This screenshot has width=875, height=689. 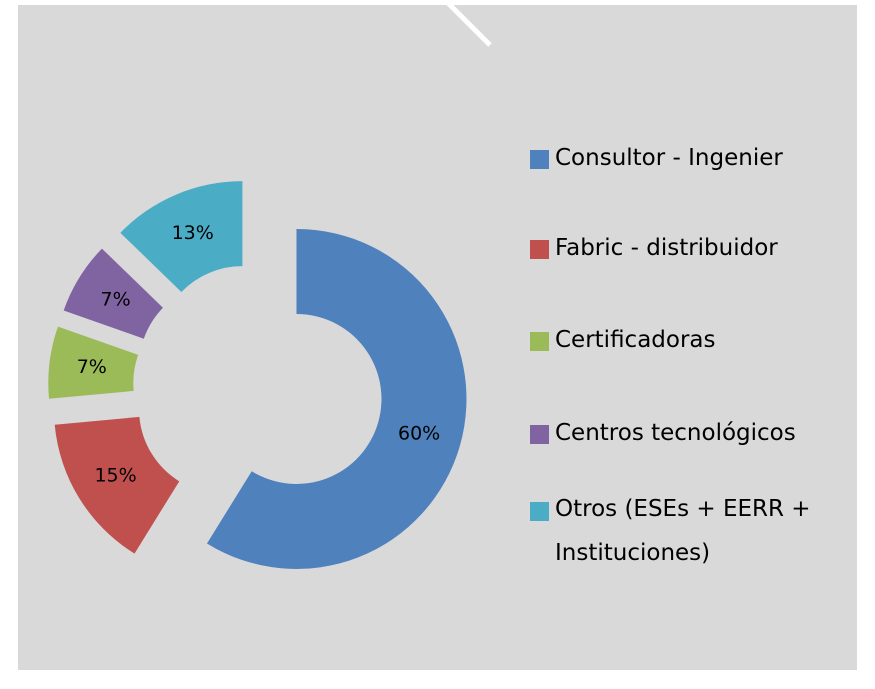 I want to click on legend-item: Consultor - Ingenier, so click(x=656, y=158).